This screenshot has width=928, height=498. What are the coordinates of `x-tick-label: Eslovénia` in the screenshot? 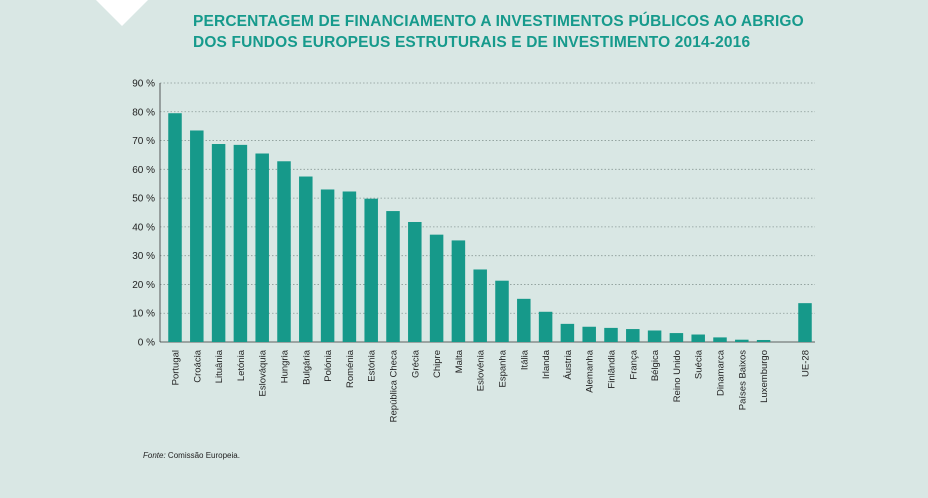 It's located at (481, 370).